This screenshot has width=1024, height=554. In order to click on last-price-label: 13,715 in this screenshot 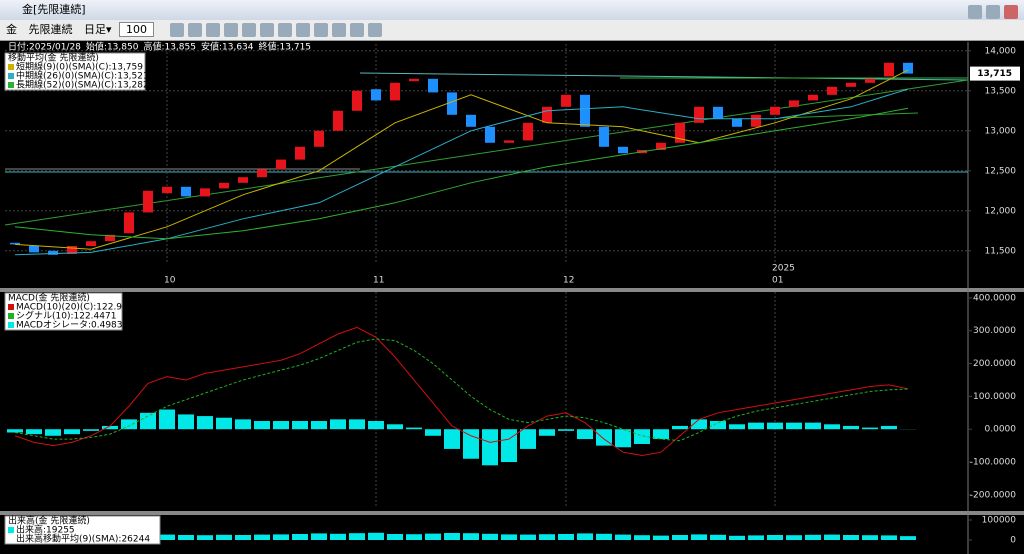, I will do `click(994, 74)`.